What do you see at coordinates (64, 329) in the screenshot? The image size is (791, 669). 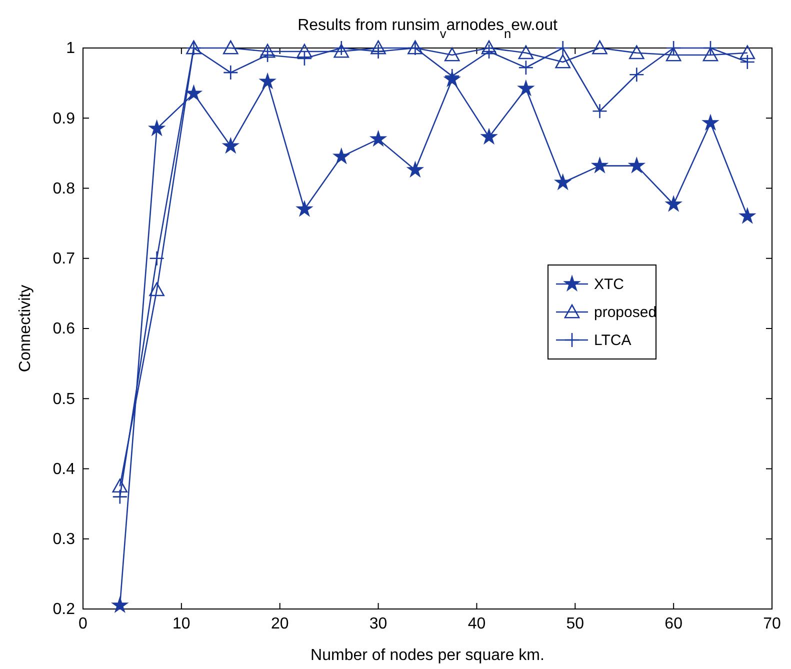 I see `y-tick-label: 0.6` at bounding box center [64, 329].